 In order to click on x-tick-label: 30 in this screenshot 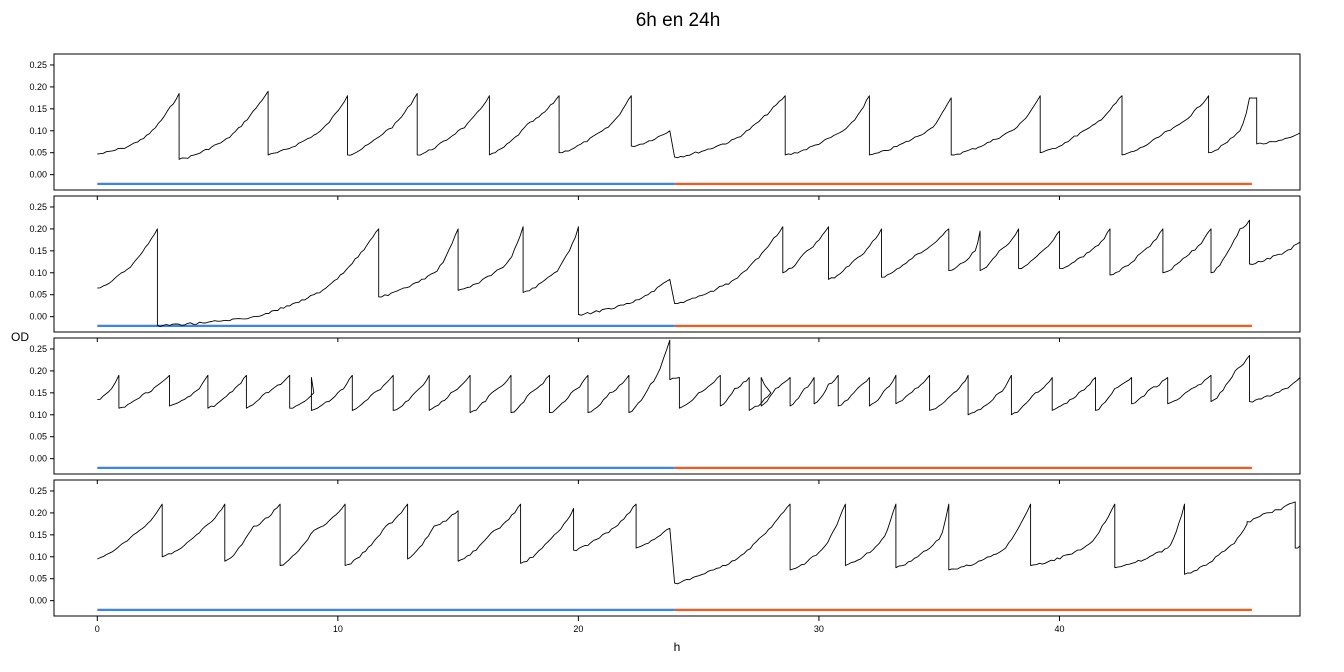, I will do `click(819, 629)`.